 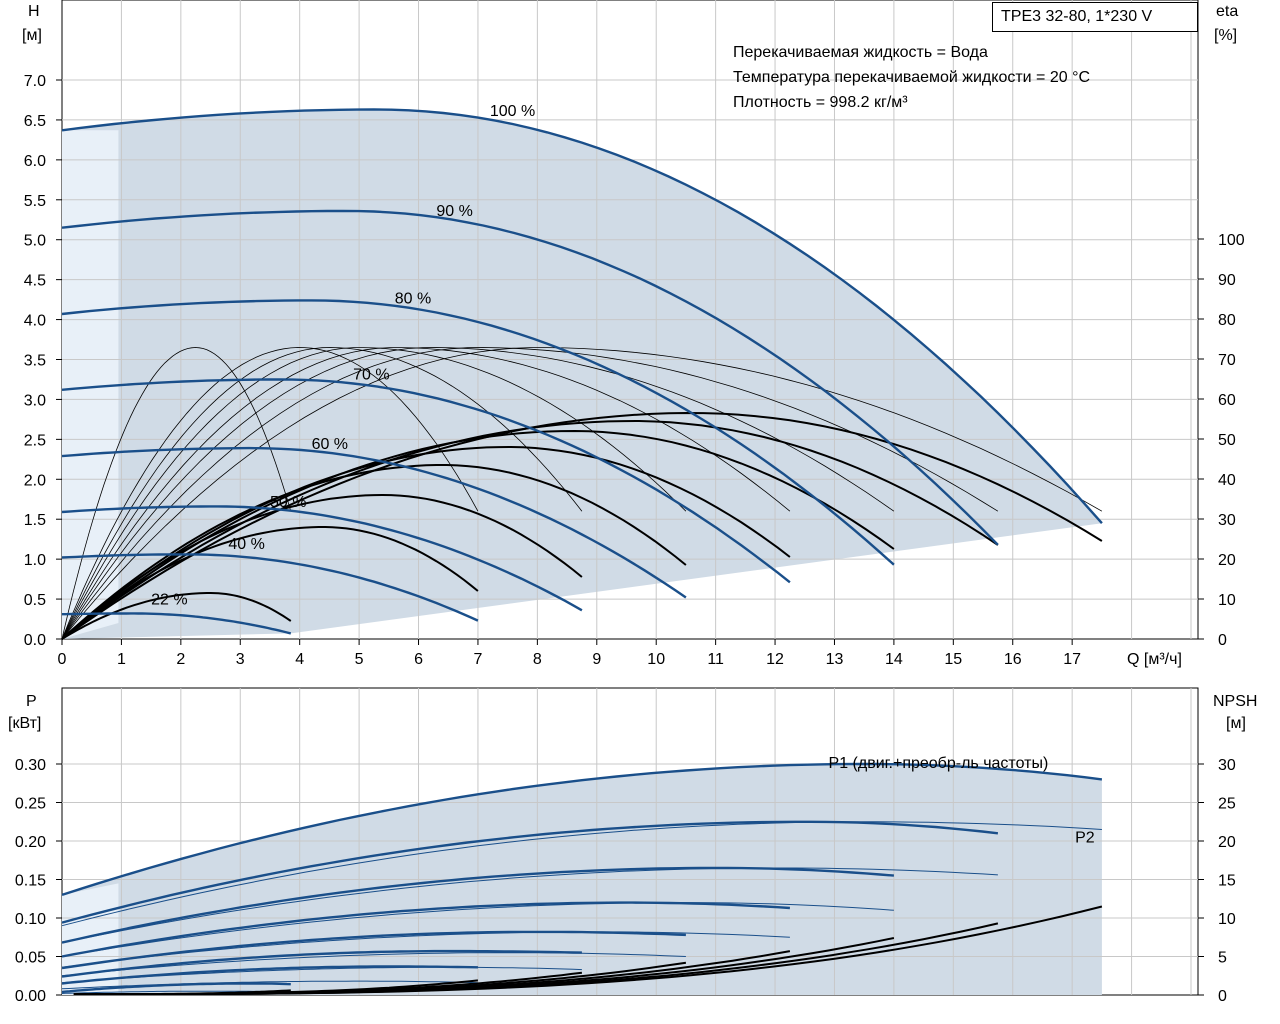 I want to click on npsh-tick-label: 25, so click(x=1227, y=804).